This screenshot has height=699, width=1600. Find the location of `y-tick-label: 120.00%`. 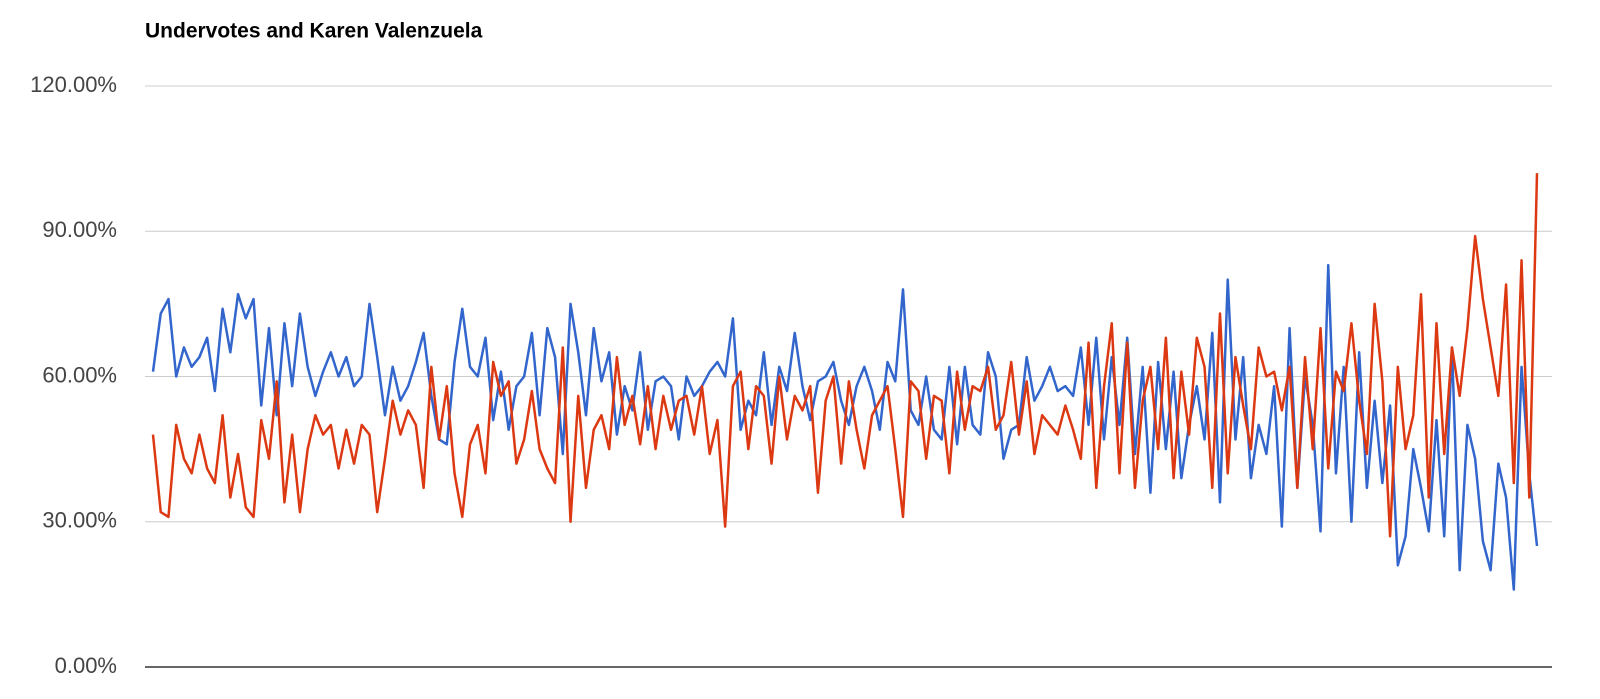

y-tick-label: 120.00% is located at coordinates (73, 84).